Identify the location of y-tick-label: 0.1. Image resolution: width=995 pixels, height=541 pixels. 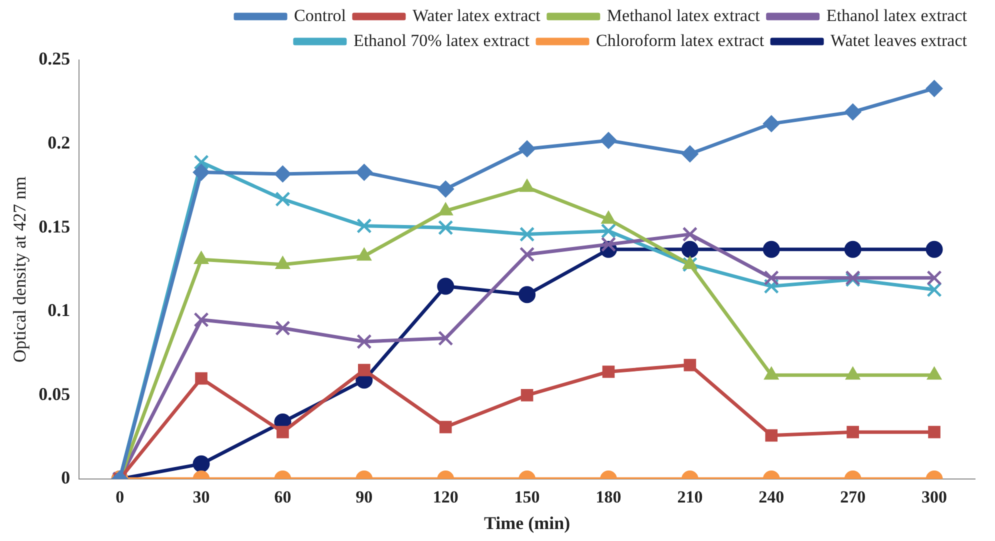
(59, 310).